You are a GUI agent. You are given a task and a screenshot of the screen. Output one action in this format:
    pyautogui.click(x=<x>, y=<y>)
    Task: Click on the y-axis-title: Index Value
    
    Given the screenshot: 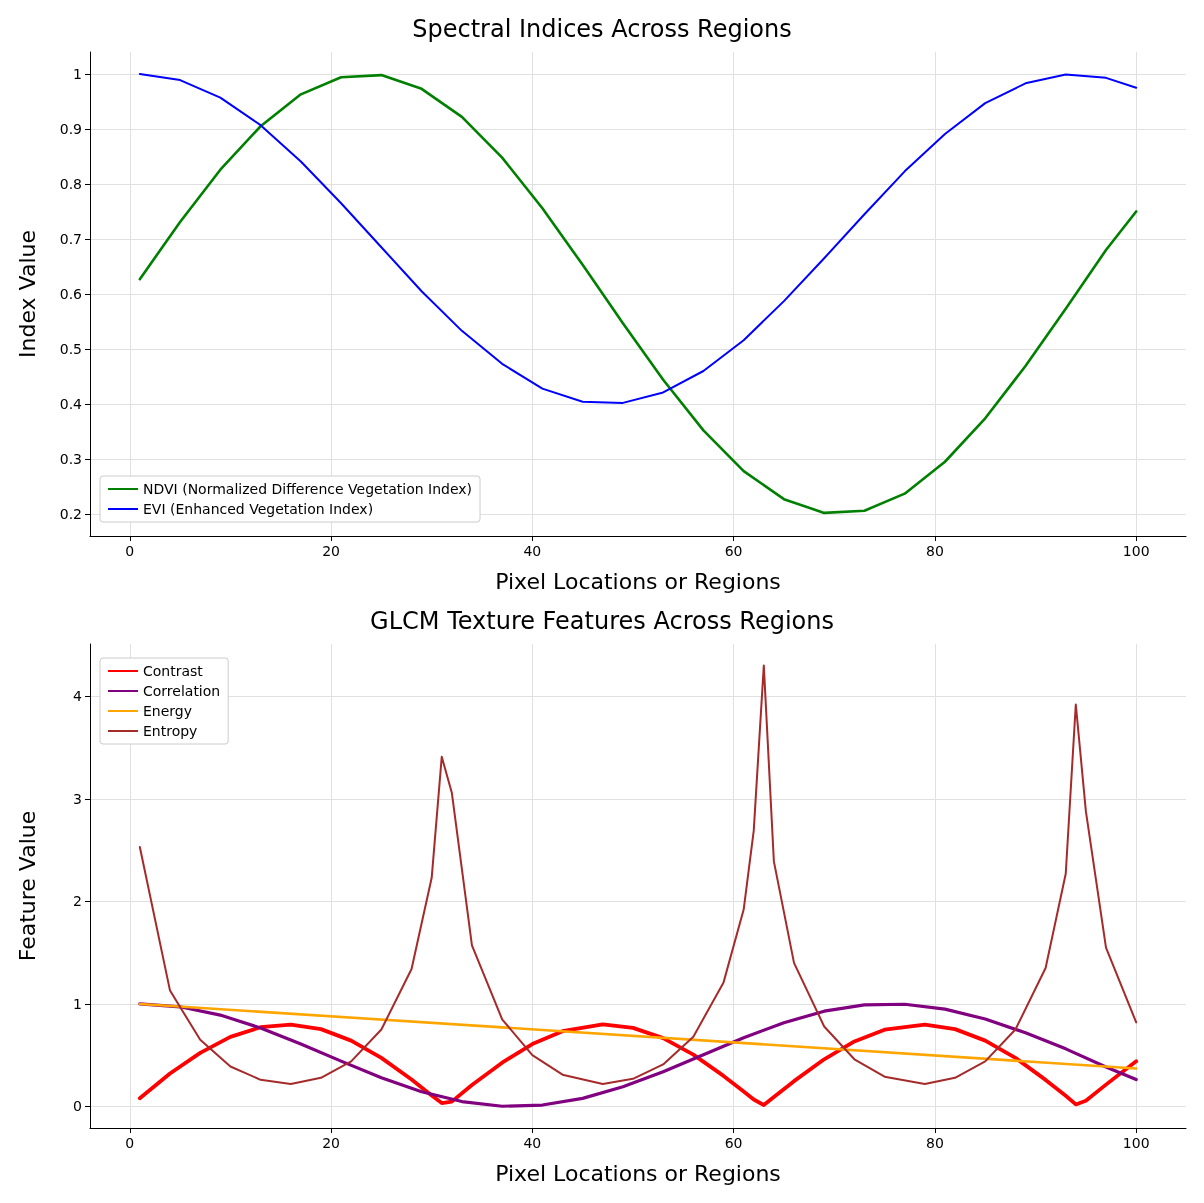 What is the action you would take?
    pyautogui.click(x=27, y=294)
    